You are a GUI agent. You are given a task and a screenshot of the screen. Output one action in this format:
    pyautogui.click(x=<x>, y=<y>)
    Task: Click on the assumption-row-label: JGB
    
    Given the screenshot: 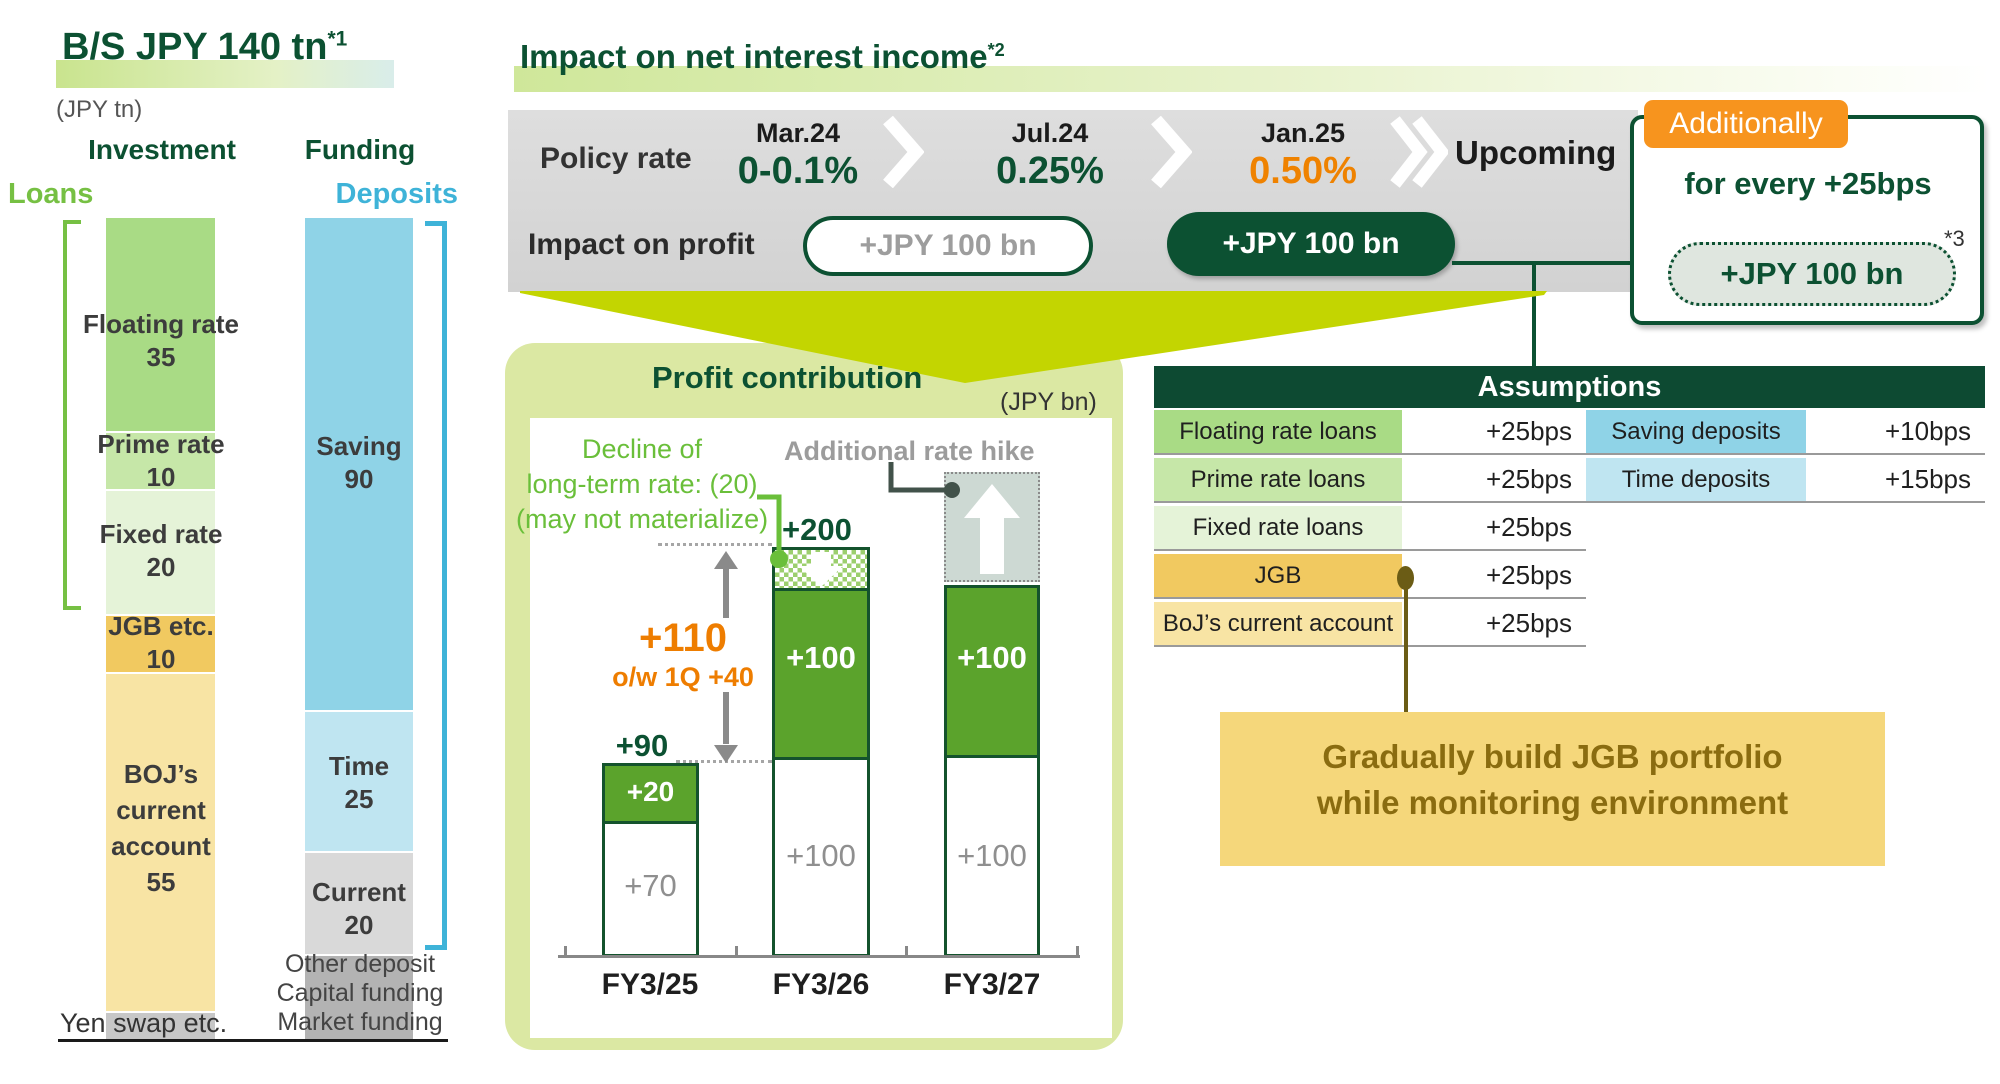 What is the action you would take?
    pyautogui.click(x=1278, y=575)
    